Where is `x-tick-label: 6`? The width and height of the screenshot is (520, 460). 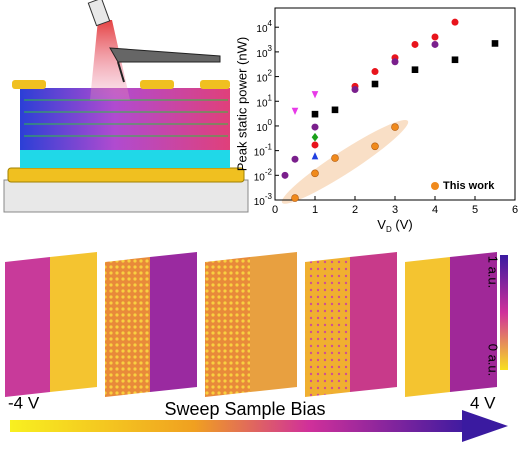 x-tick-label: 6 is located at coordinates (515, 210).